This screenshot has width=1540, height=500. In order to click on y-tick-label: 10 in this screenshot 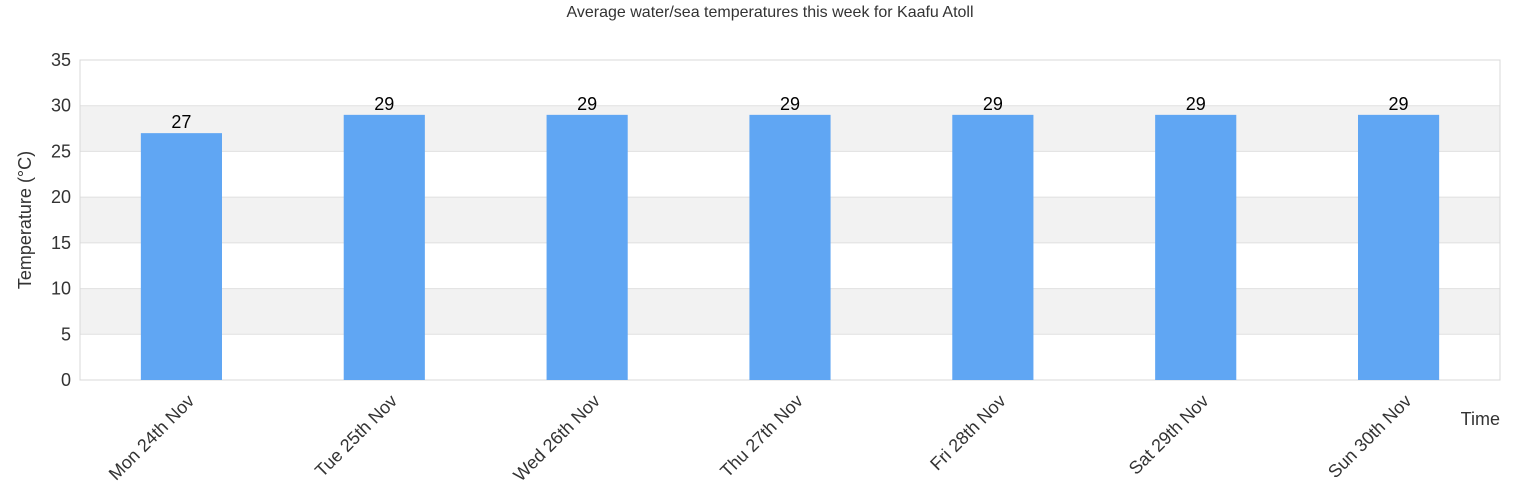, I will do `click(61, 289)`.